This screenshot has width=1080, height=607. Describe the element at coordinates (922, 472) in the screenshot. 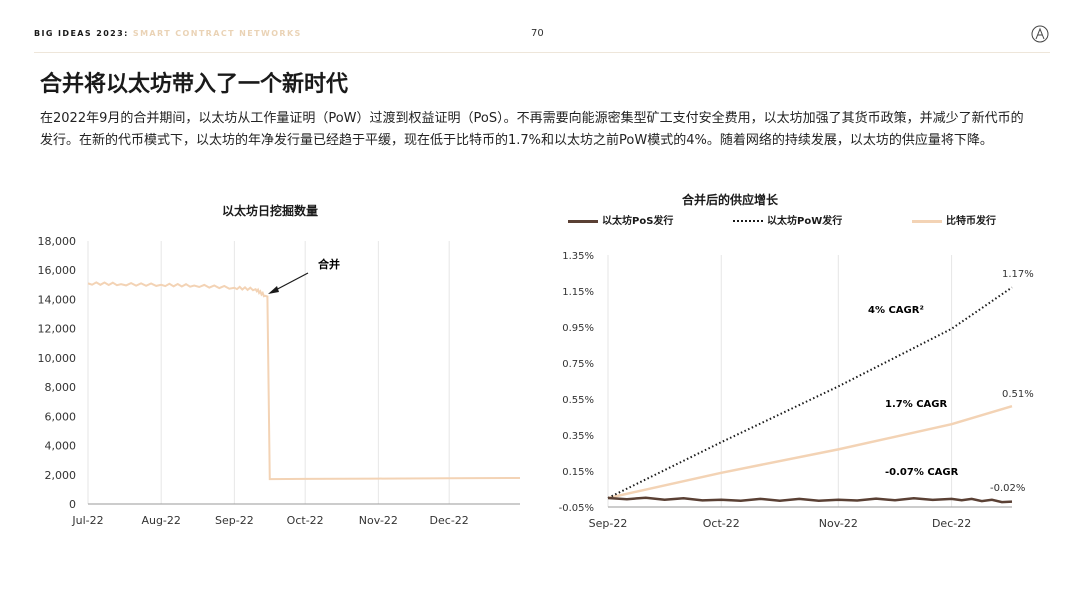

I see `pos-cagr-annotation: -0.07% CAGR` at that location.